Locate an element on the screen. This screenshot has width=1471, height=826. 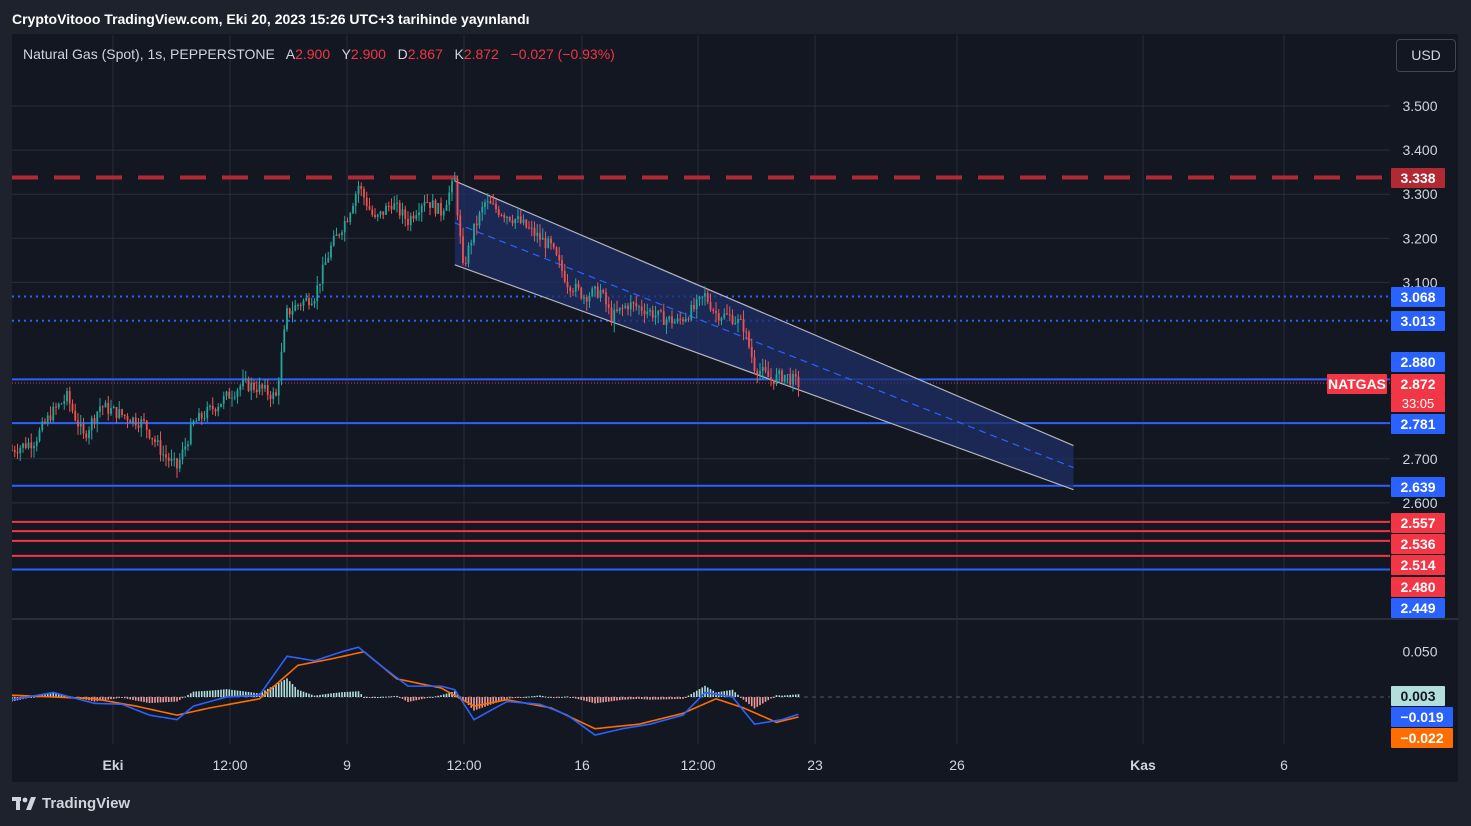
close-value: 2.872 is located at coordinates (481, 54).